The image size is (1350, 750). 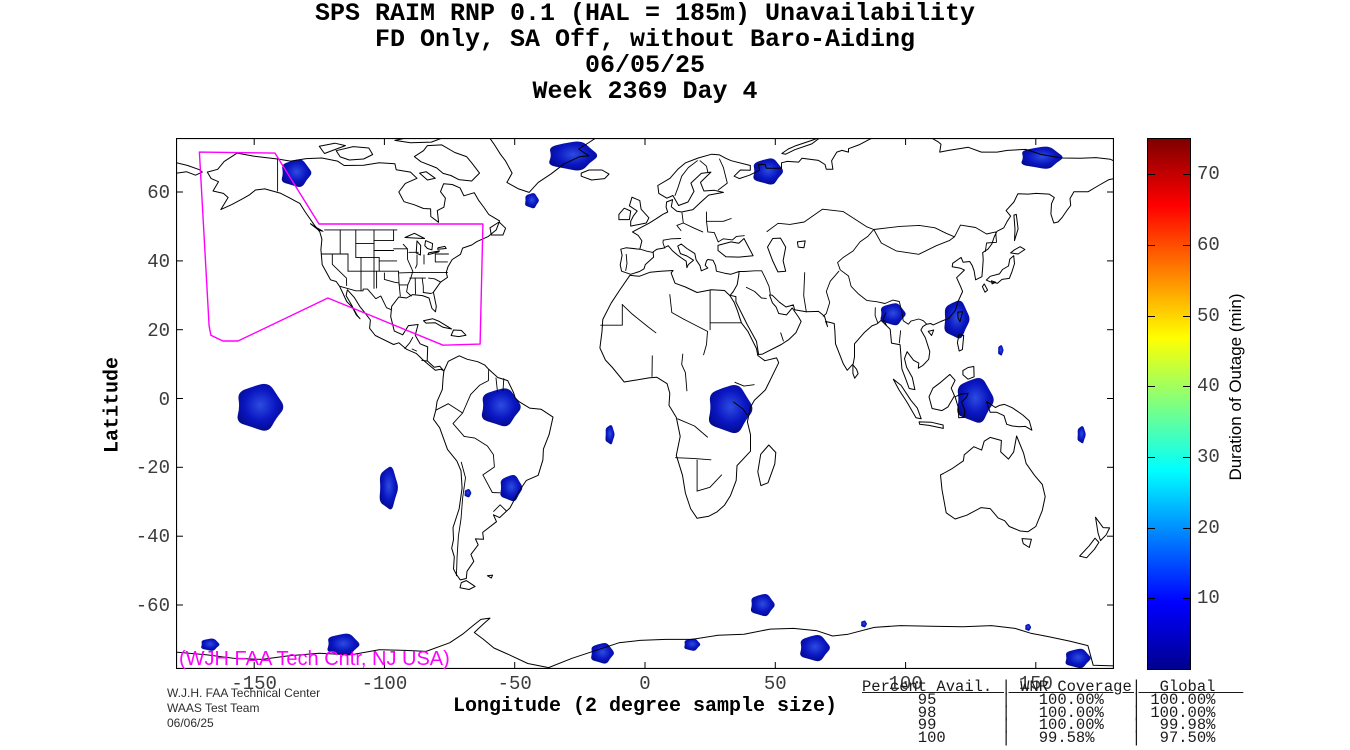 What do you see at coordinates (1169, 404) in the screenshot?
I see `colorbar` at bounding box center [1169, 404].